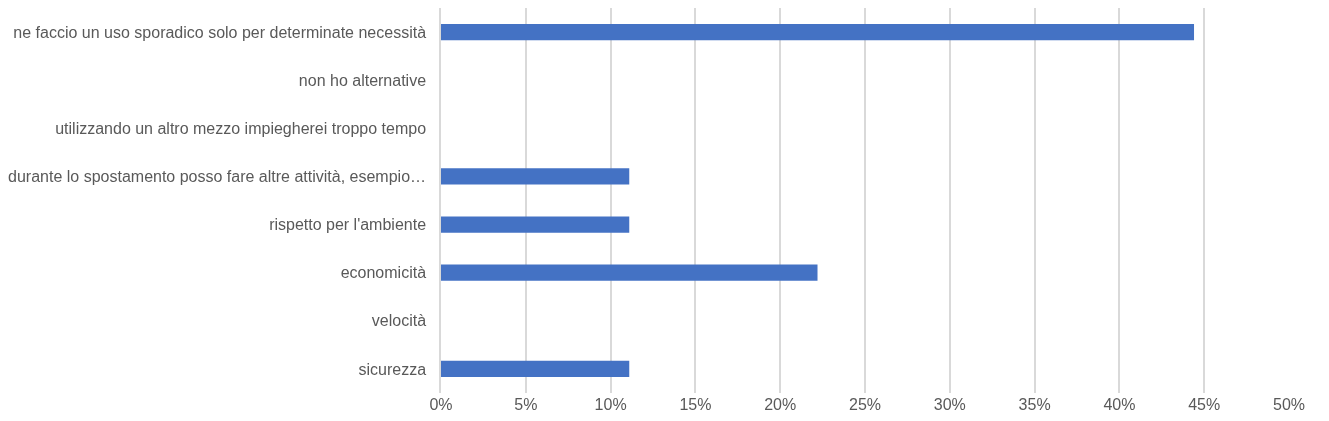 The image size is (1329, 421). What do you see at coordinates (348, 225) in the screenshot?
I see `y-tick-label: rispetto per l'ambiente` at bounding box center [348, 225].